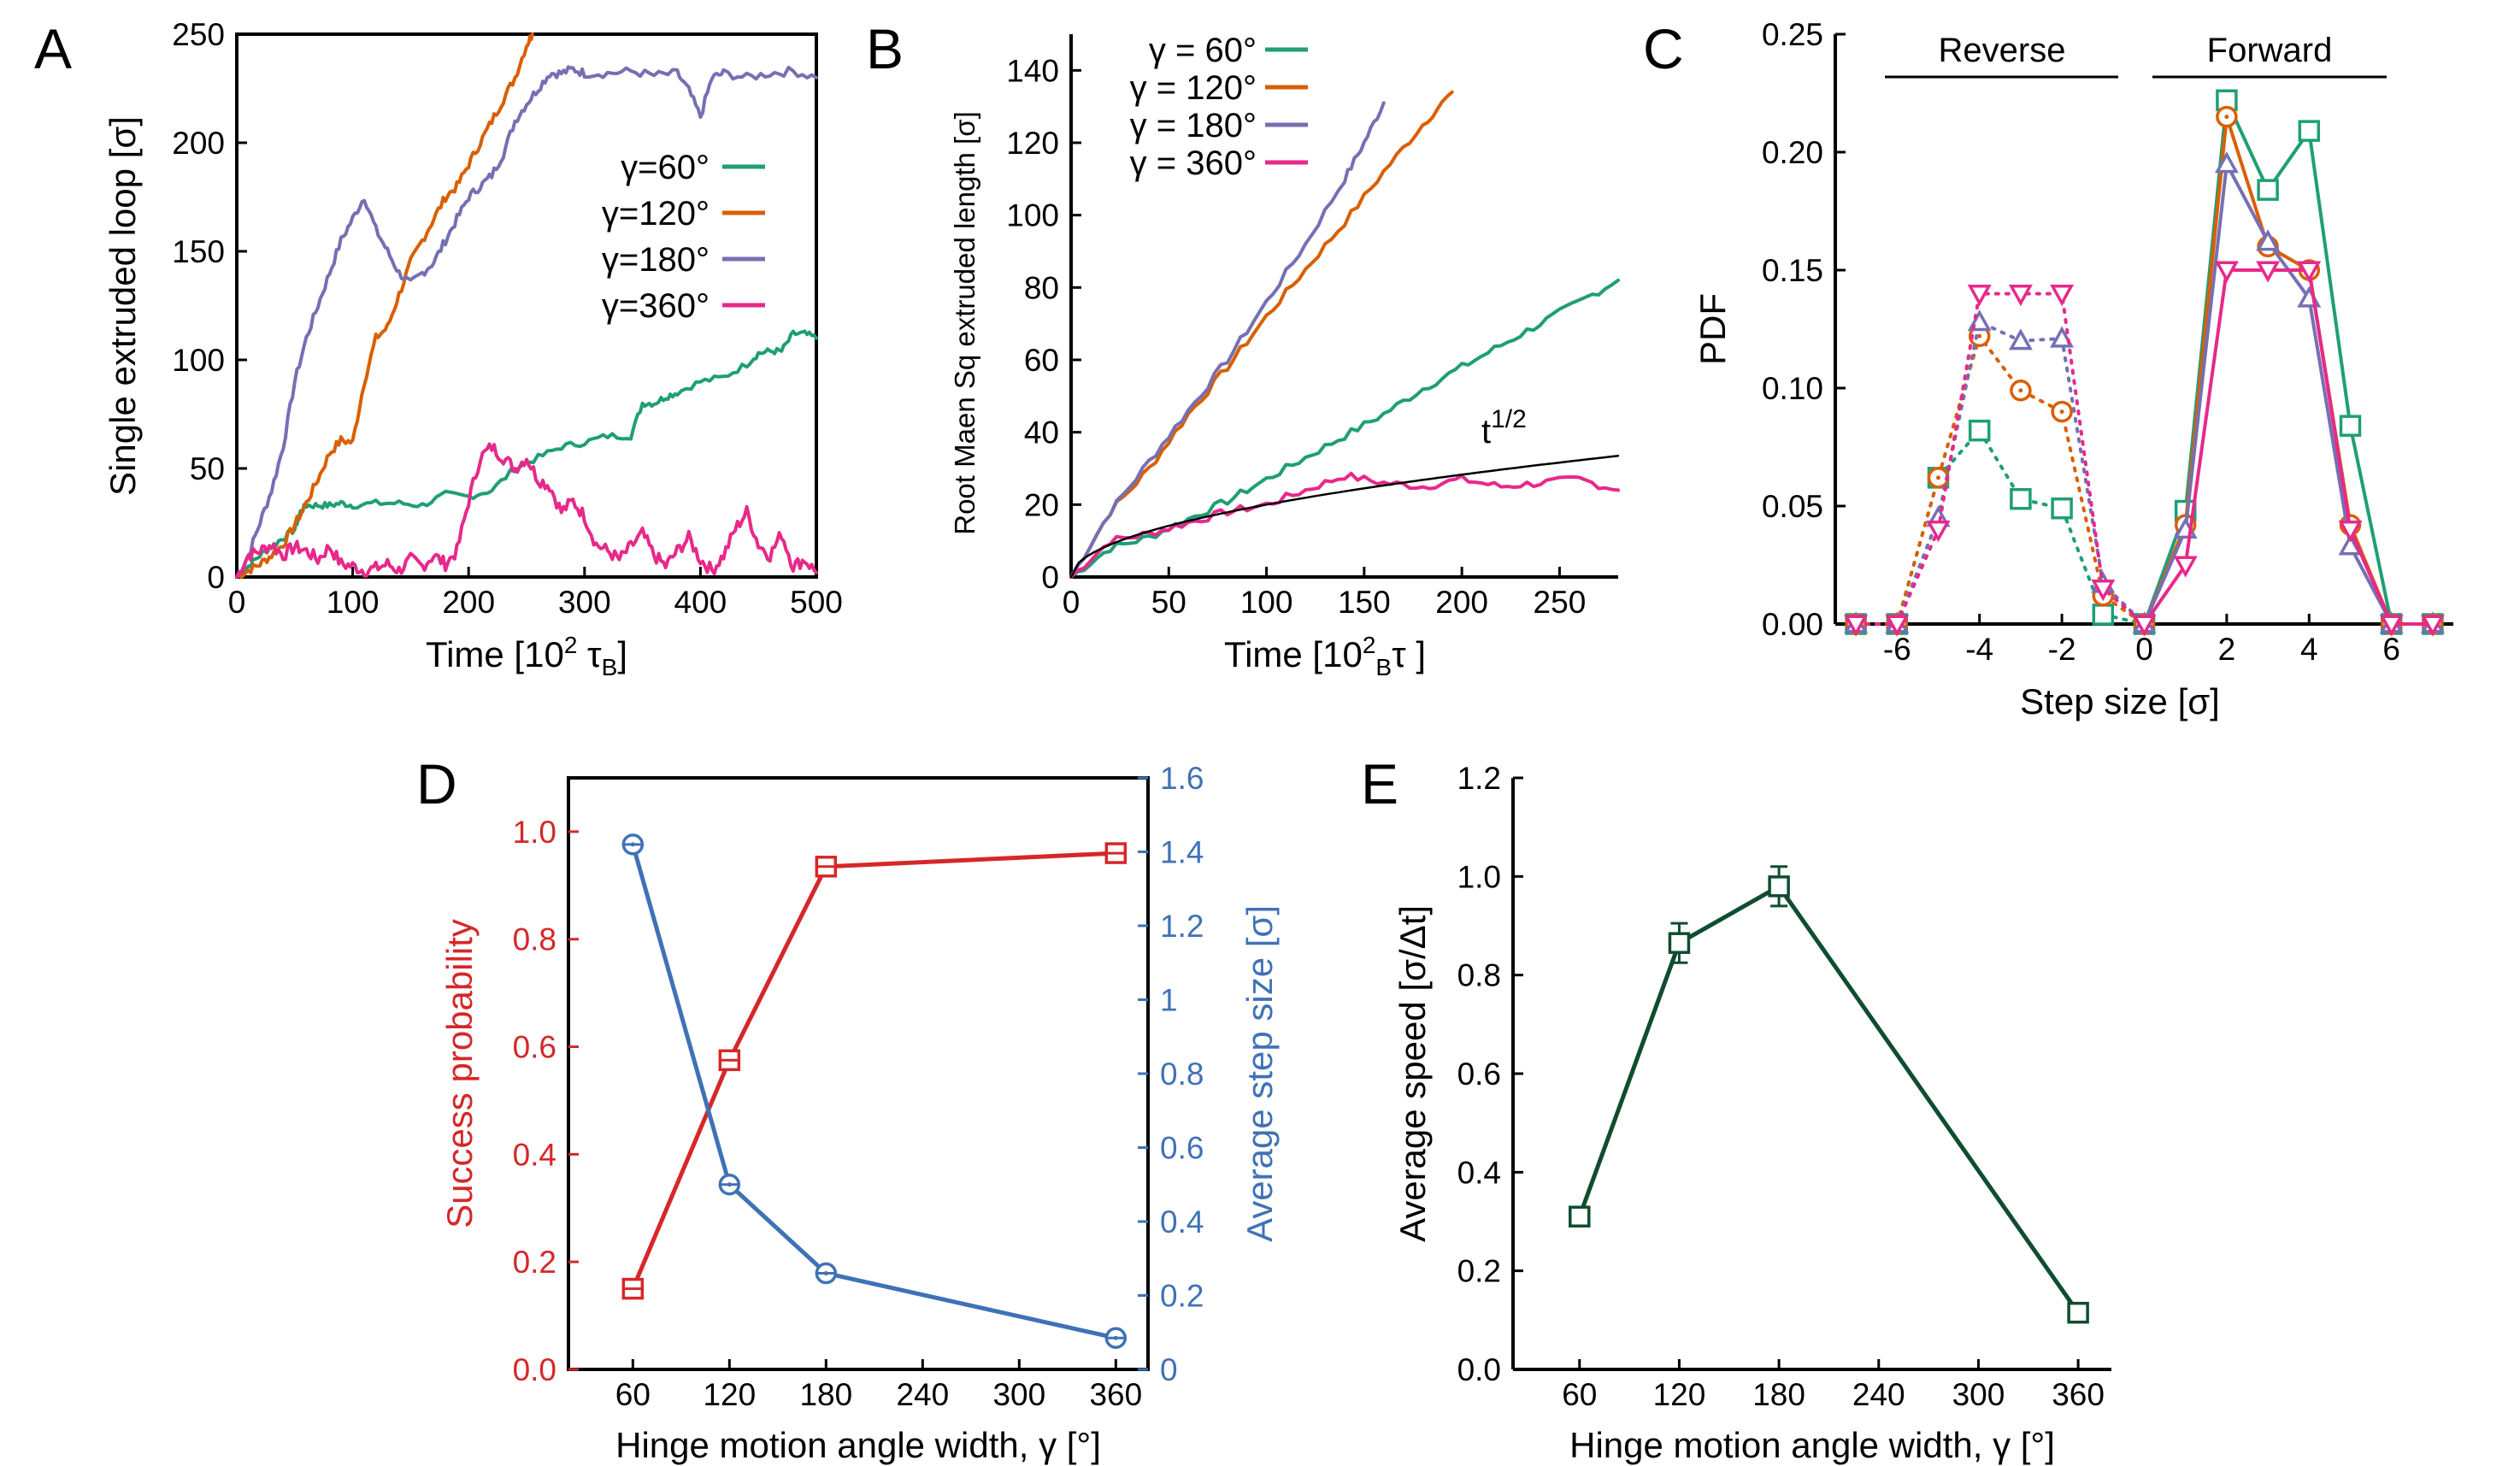  I want to click on y-tick-label: 100, so click(199, 361).